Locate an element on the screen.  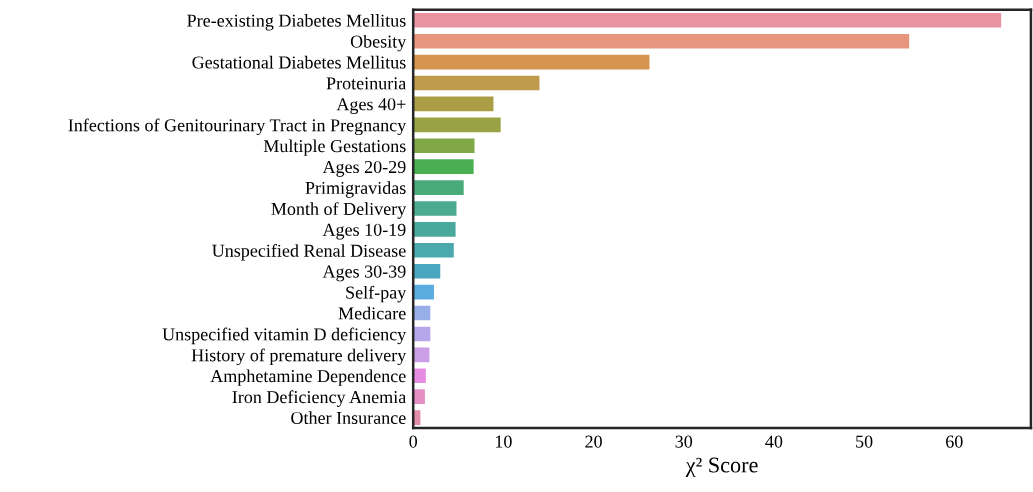
x-axis-title: χ² Score is located at coordinates (721, 467).